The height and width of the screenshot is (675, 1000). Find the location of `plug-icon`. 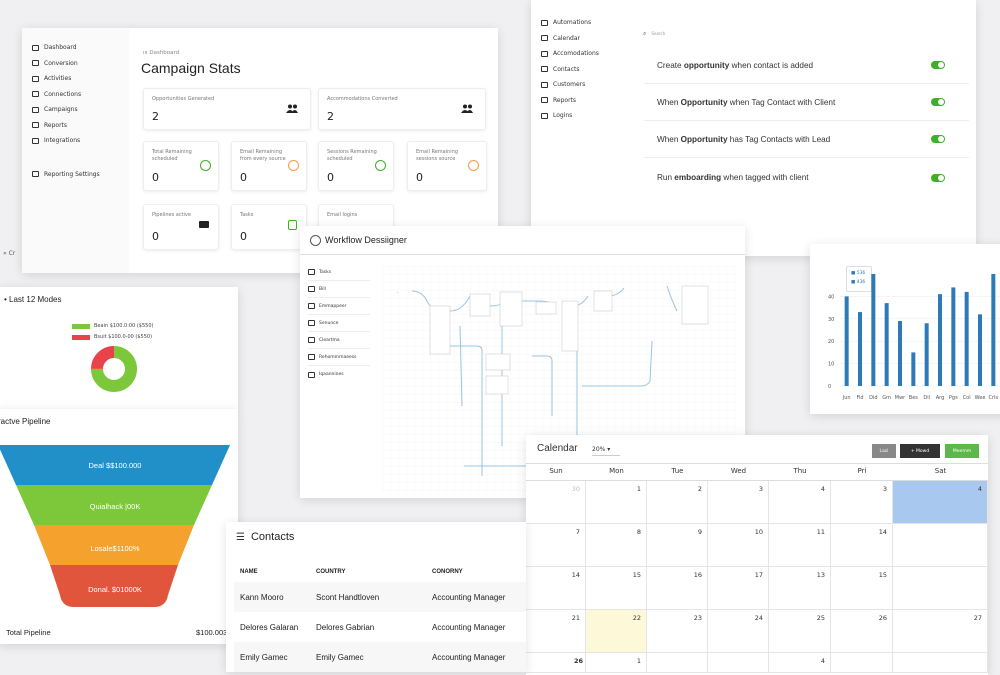

plug-icon is located at coordinates (35, 140).